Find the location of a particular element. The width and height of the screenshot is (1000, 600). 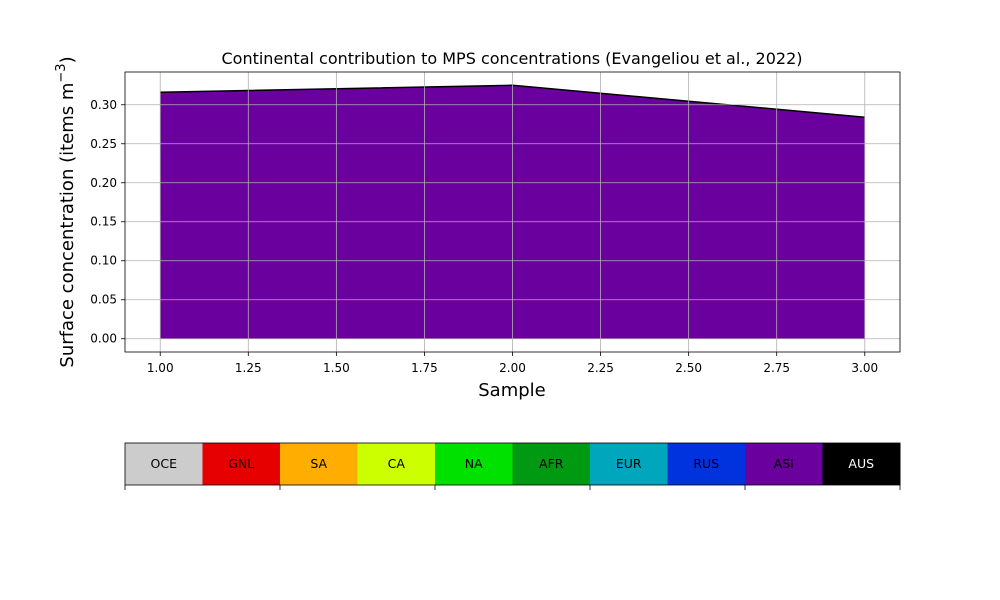

y-axis-label-suffix: ) is located at coordinates (67, 59).